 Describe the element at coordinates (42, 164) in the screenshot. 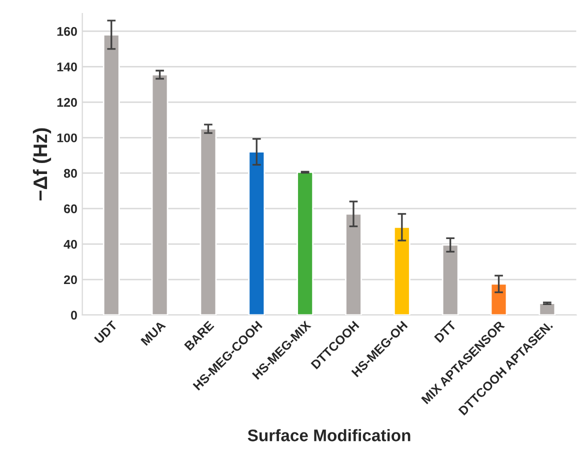

I see `y-axis-title: −Δf (Hz)` at that location.